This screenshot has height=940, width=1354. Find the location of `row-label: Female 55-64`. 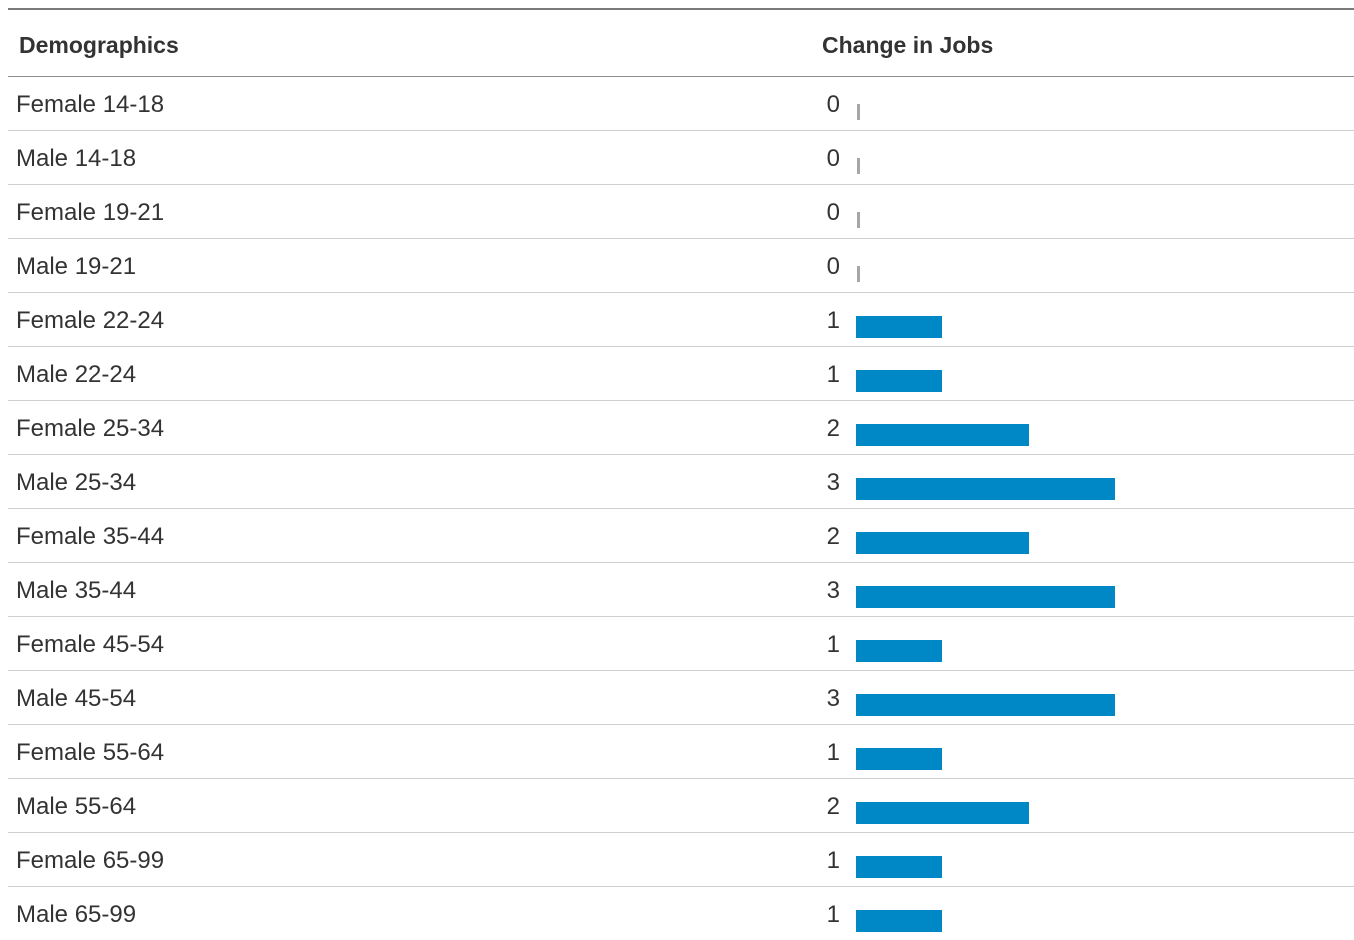

row-label: Female 55-64 is located at coordinates (90, 752).